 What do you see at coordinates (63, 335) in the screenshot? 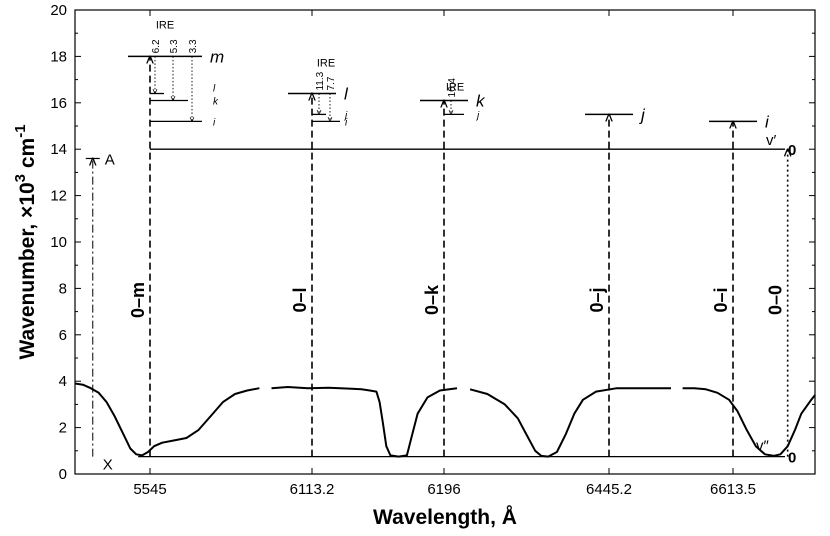
I see `y-tick-label: 6` at bounding box center [63, 335].